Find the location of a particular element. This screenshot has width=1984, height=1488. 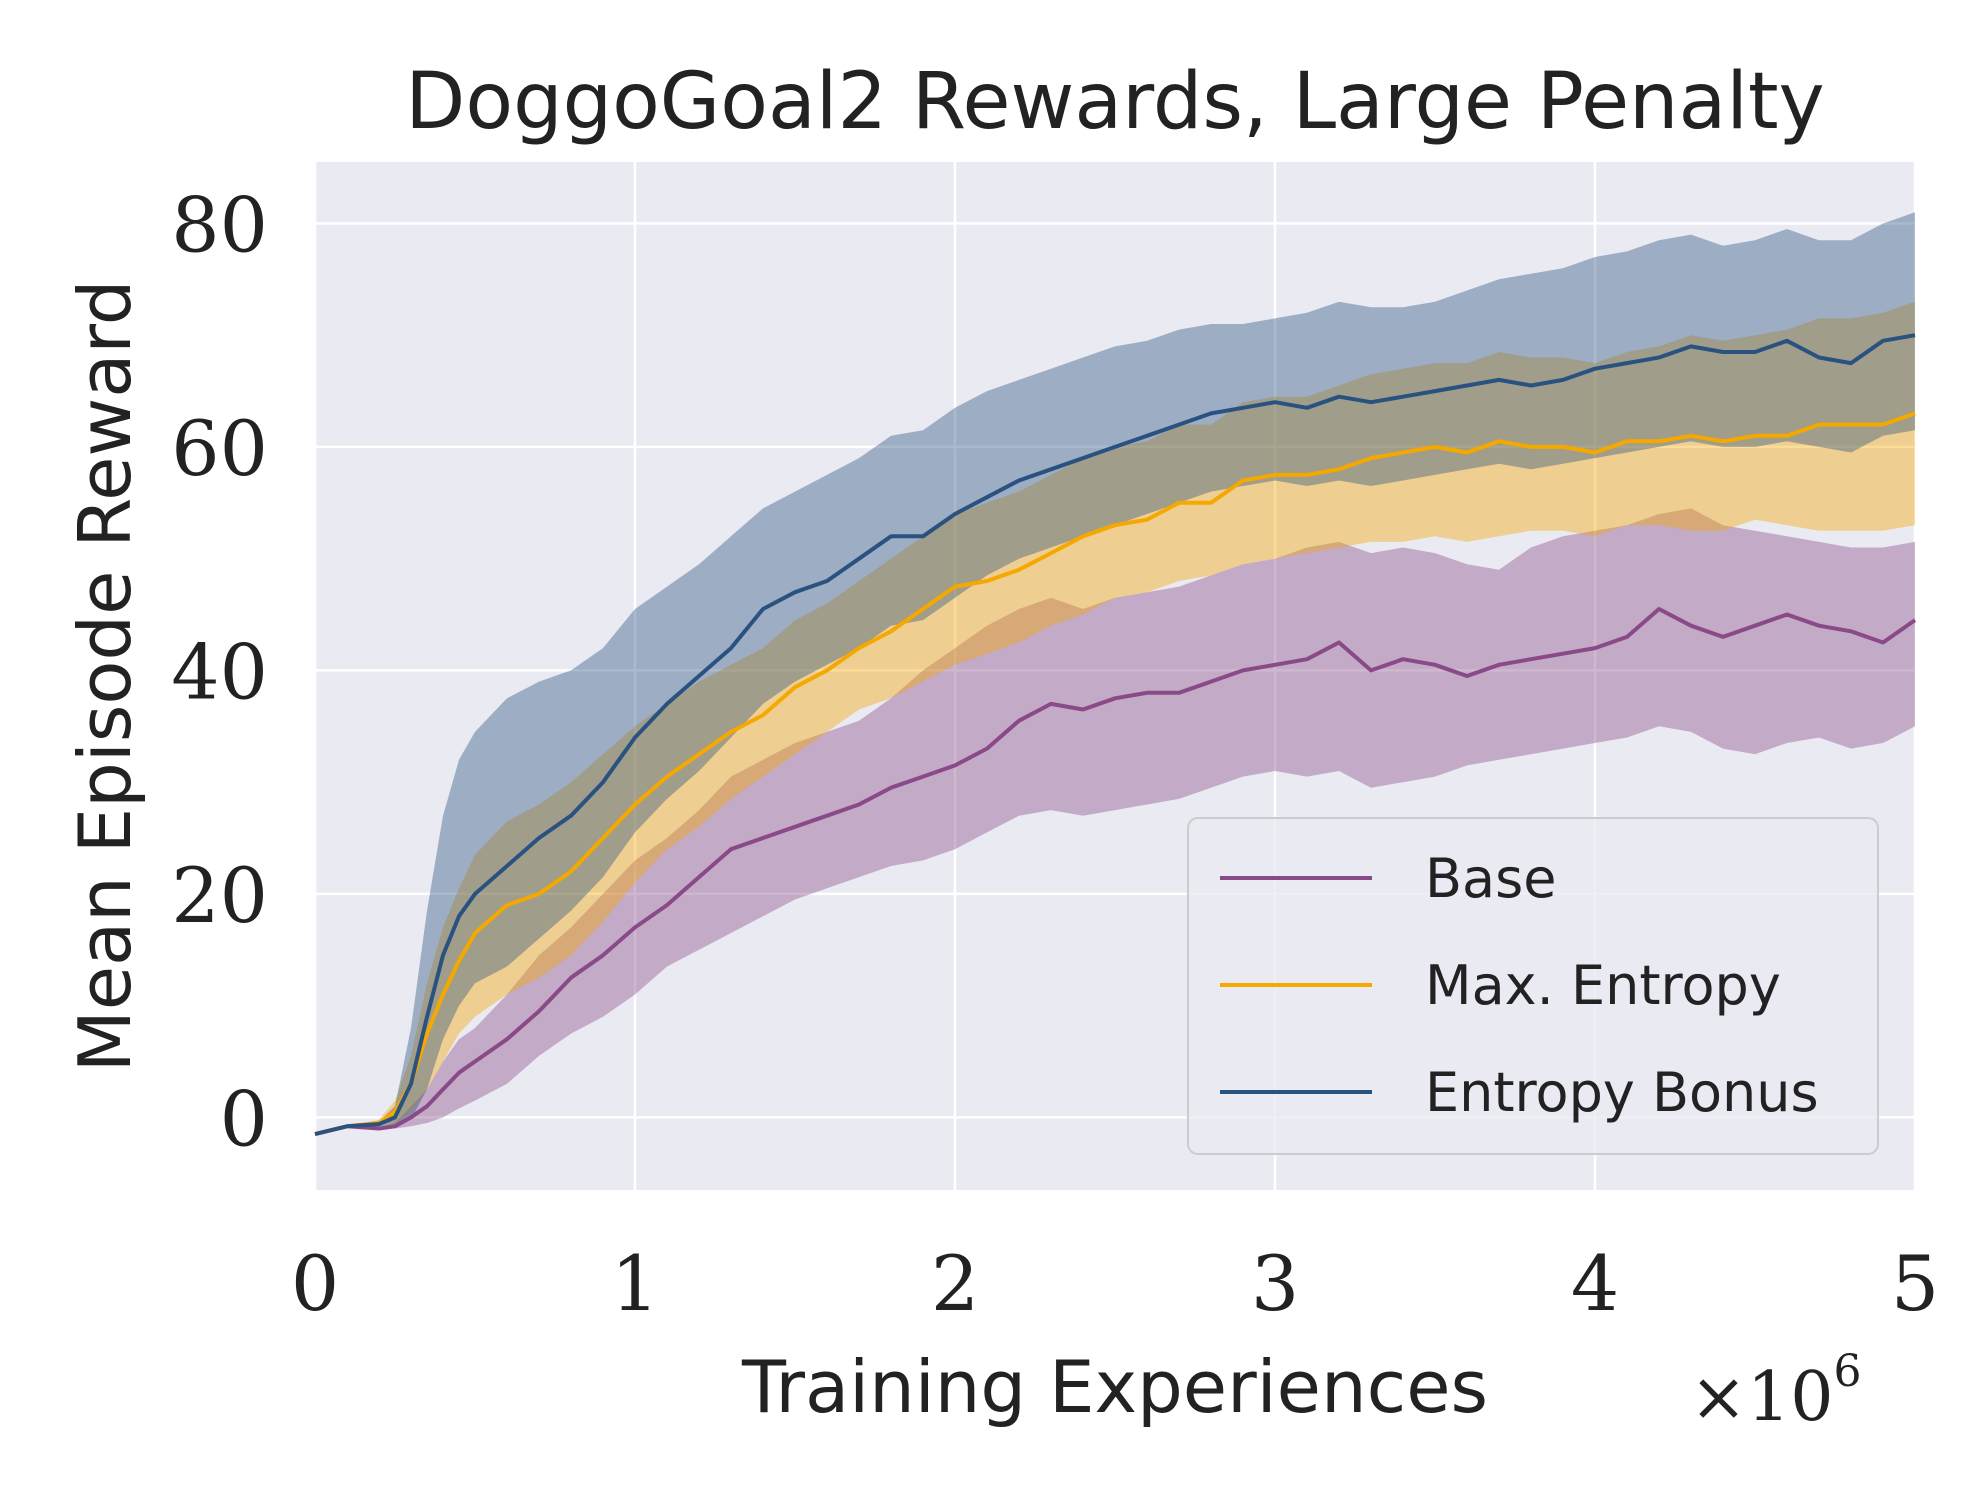

y-tick-label-80: 80 is located at coordinates (219, 224).